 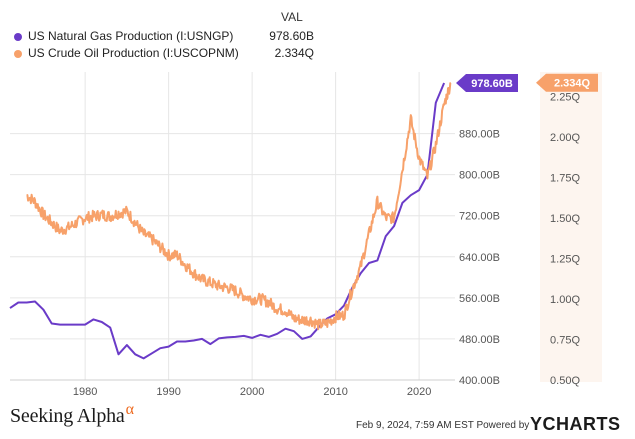 What do you see at coordinates (85, 392) in the screenshot?
I see `x-tick-label: 1980` at bounding box center [85, 392].